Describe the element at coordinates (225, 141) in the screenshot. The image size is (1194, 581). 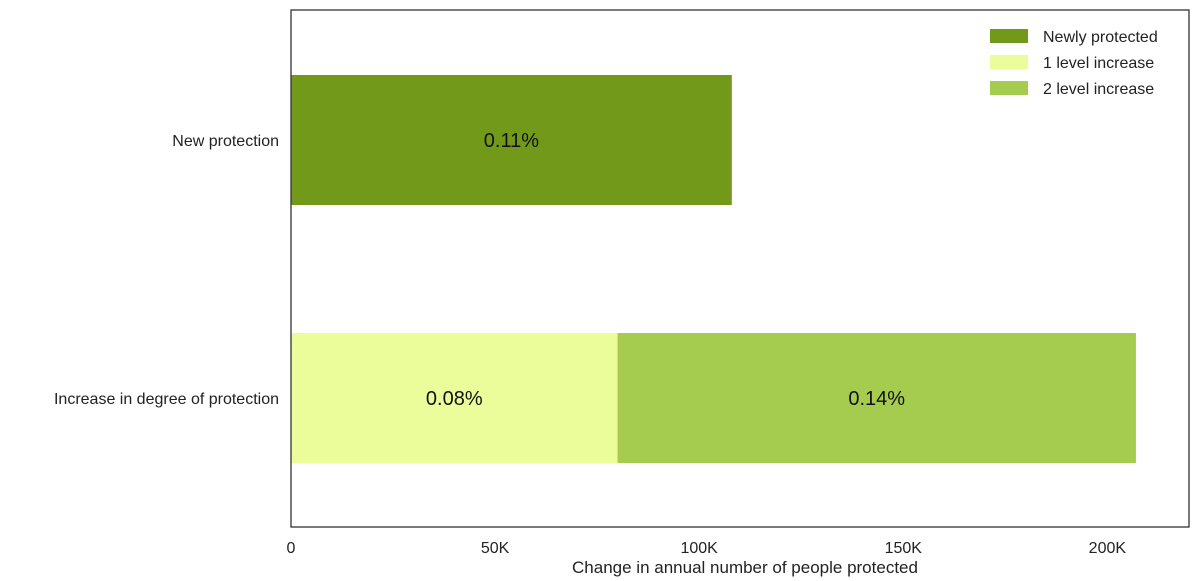
I see `y-tick-label: New protection` at that location.